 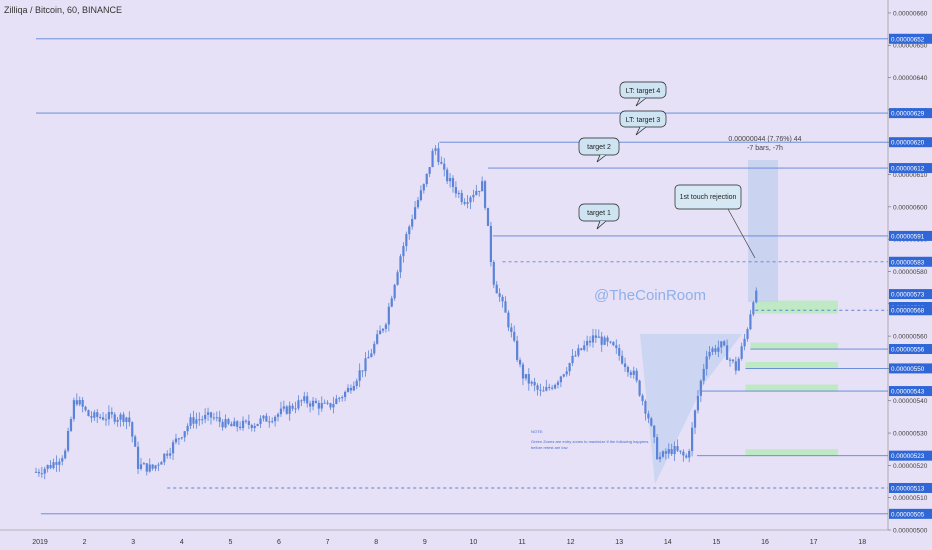 I want to click on price-tag-label: 0.00000513, so click(x=908, y=488).